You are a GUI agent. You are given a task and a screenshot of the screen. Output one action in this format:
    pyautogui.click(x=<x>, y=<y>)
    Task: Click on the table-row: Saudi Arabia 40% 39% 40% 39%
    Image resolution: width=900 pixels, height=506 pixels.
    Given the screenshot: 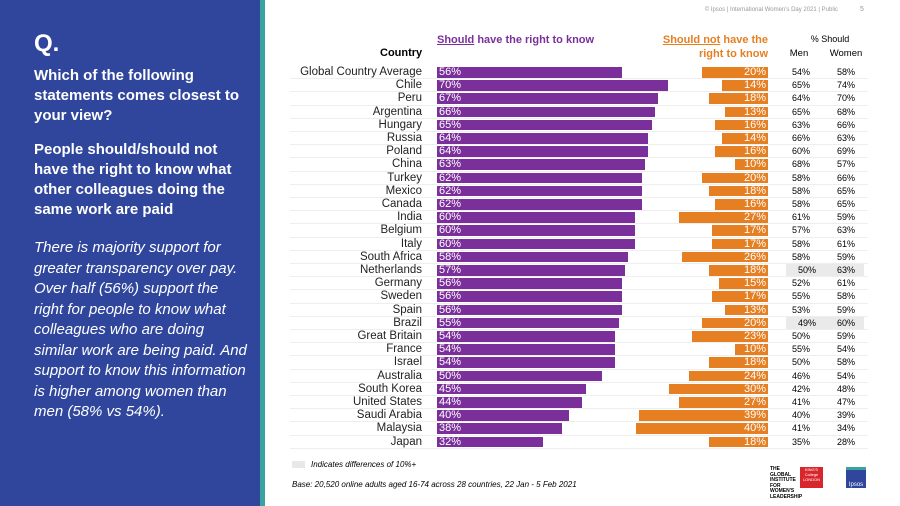 What is the action you would take?
    pyautogui.click(x=579, y=416)
    